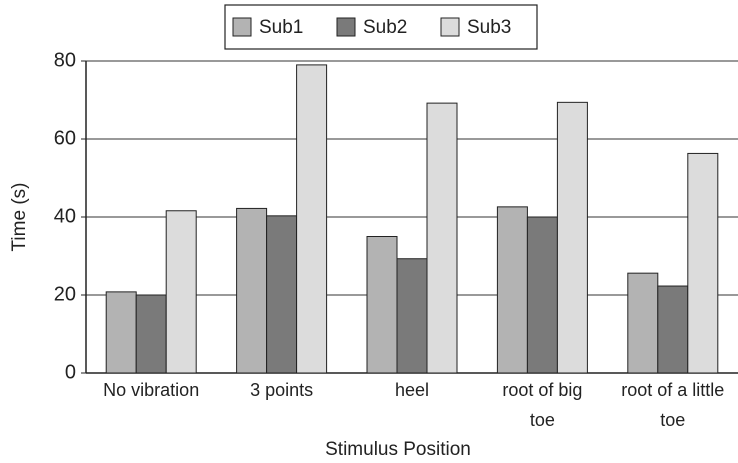  What do you see at coordinates (70, 372) in the screenshot?
I see `y-tick-label: 0` at bounding box center [70, 372].